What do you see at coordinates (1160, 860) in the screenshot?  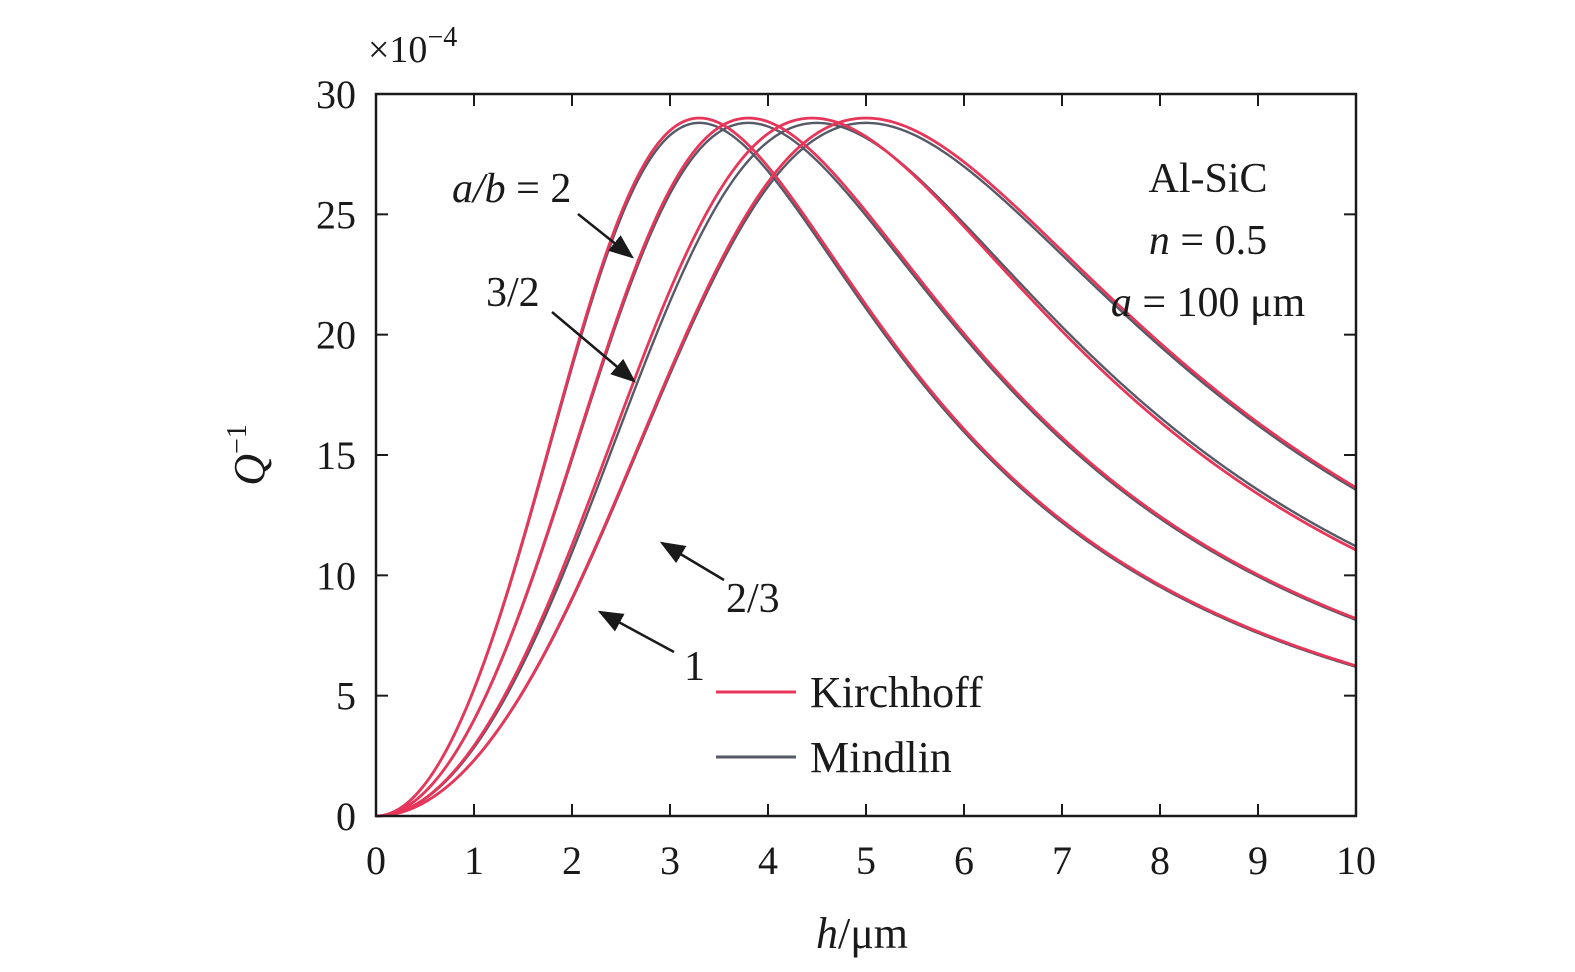 I see `x-tick-label-8: 8` at bounding box center [1160, 860].